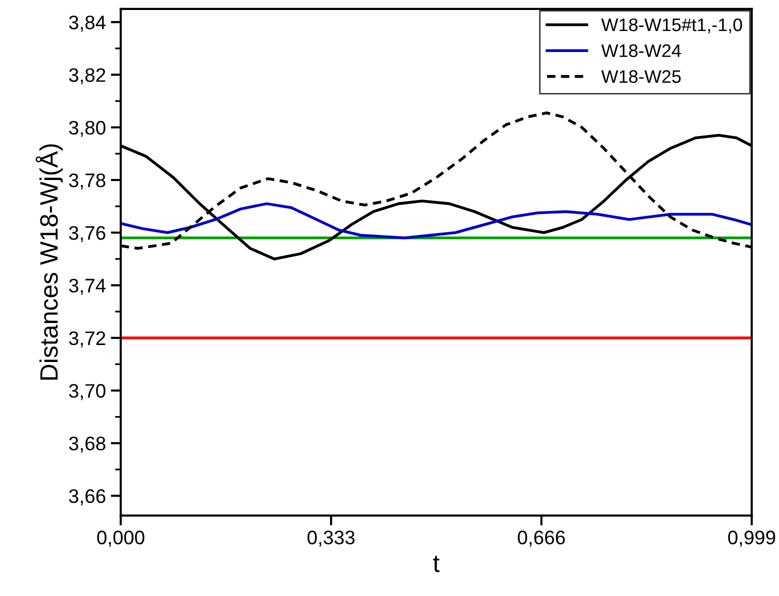  Describe the element at coordinates (87, 24) in the screenshot. I see `y-tick-label: 3,84` at that location.